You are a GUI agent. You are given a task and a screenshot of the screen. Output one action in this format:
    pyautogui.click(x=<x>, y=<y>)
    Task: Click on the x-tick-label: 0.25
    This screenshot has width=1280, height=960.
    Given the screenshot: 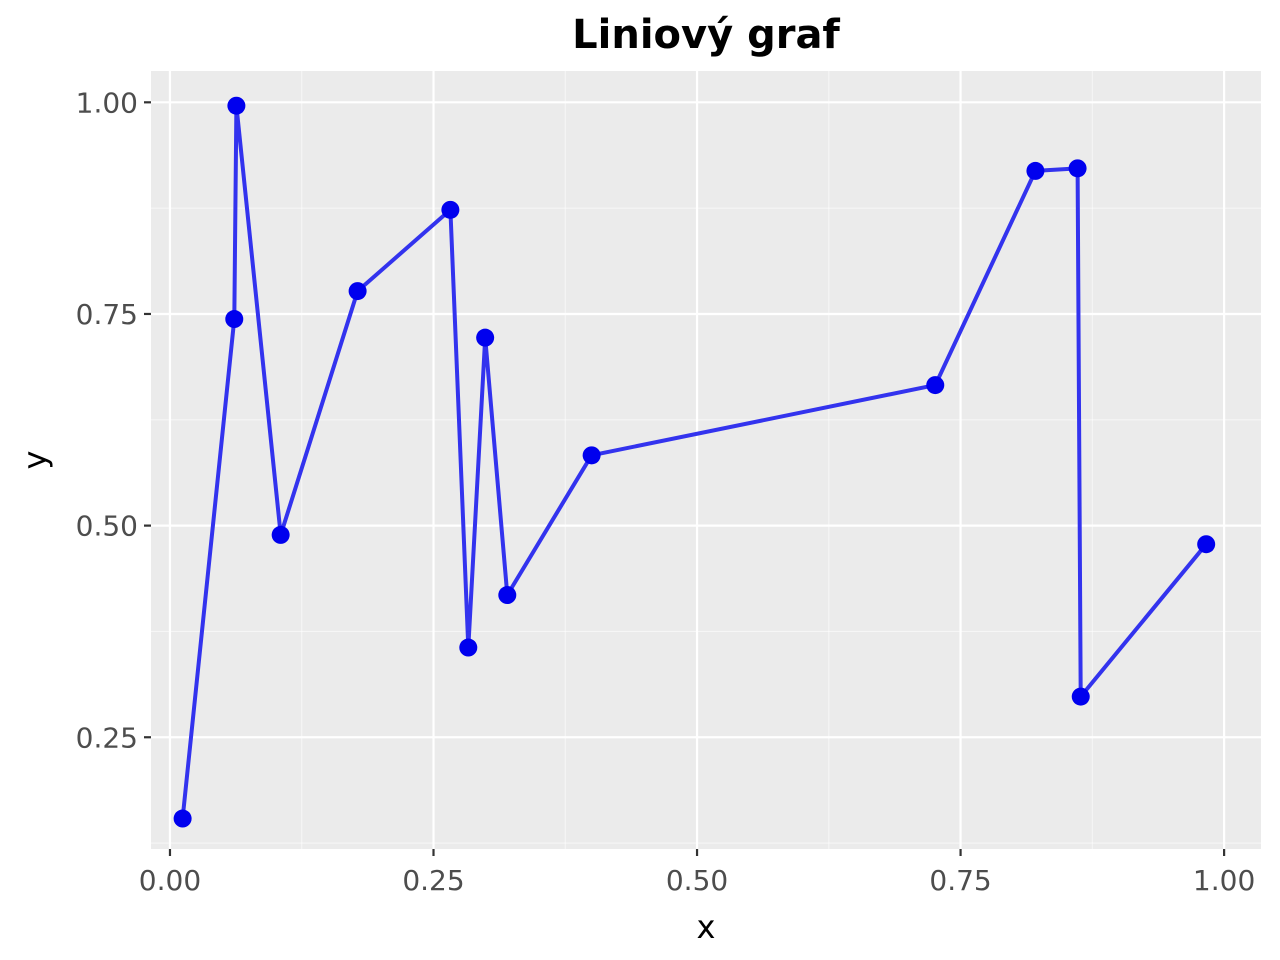 What is the action you would take?
    pyautogui.click(x=433, y=880)
    